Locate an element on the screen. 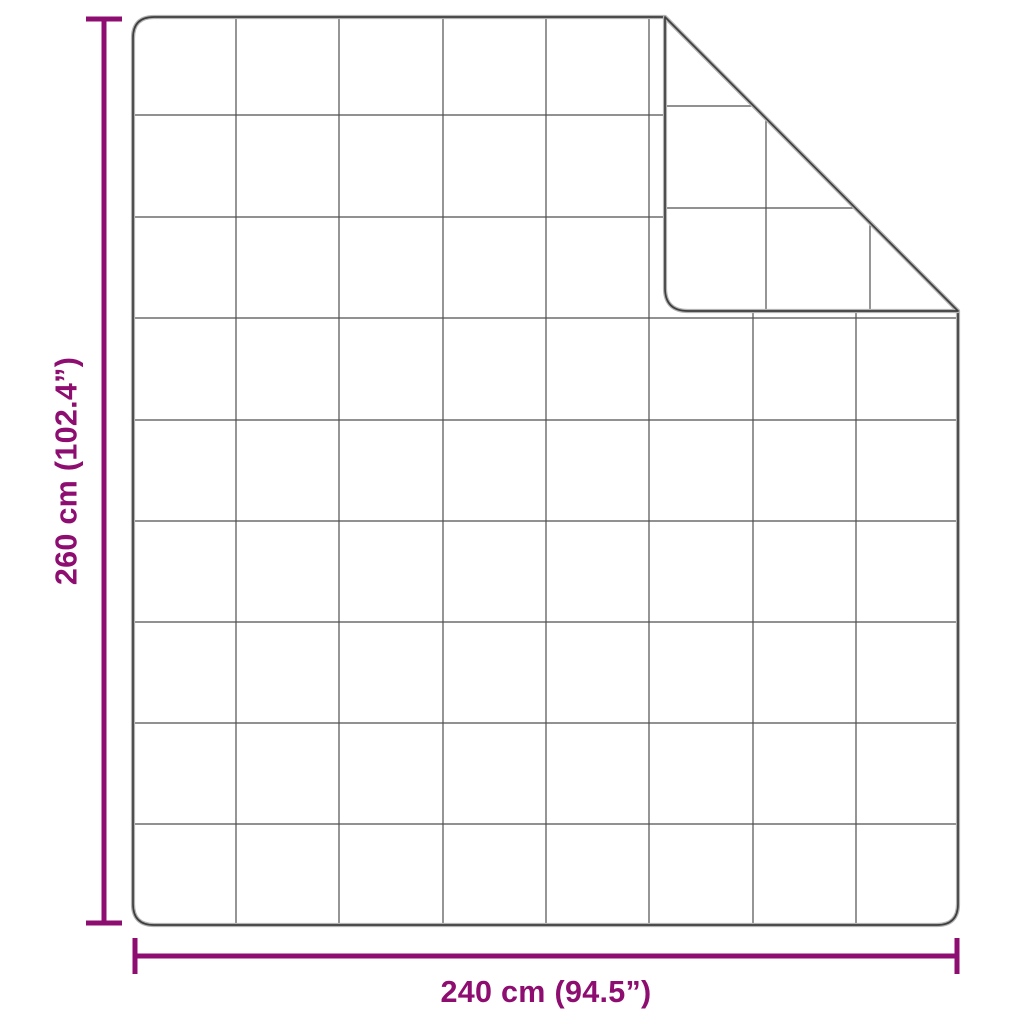 This screenshot has height=1024, width=1024. height-dimension-label: 260 cm (102.4”) is located at coordinates (67, 471).